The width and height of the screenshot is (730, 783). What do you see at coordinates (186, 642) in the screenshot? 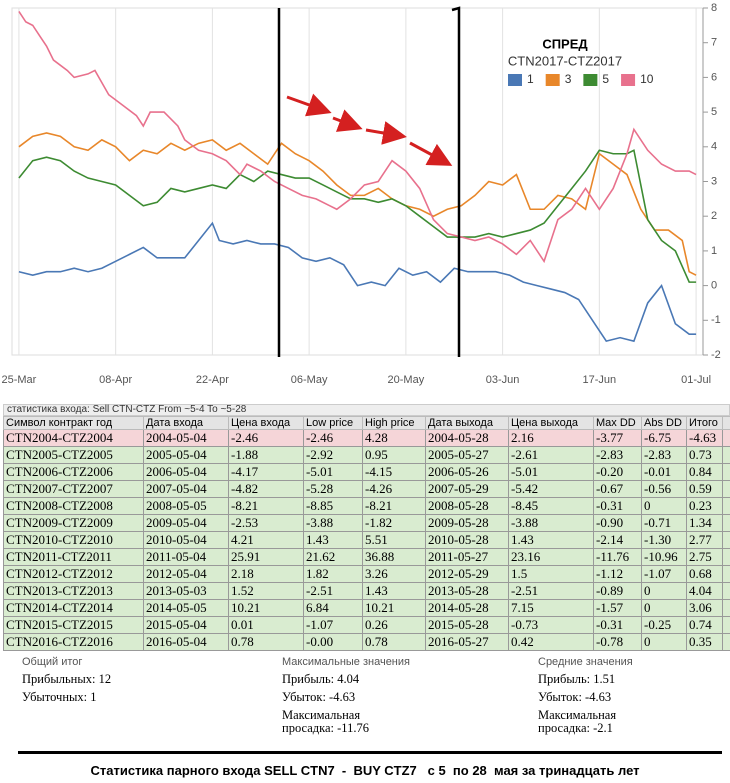
I see `cell: 2016-05-04` at bounding box center [186, 642].